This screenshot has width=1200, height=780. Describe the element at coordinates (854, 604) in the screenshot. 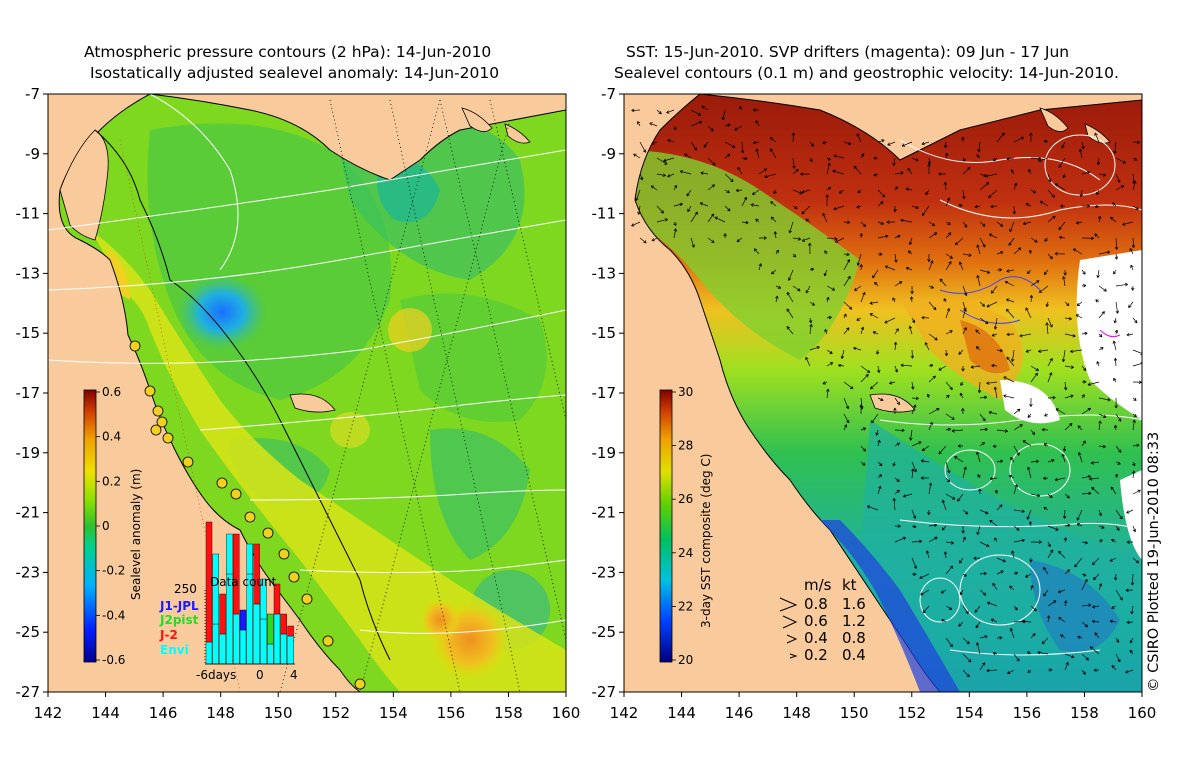

I see `velocity-legend-kt-0: 1.6` at that location.